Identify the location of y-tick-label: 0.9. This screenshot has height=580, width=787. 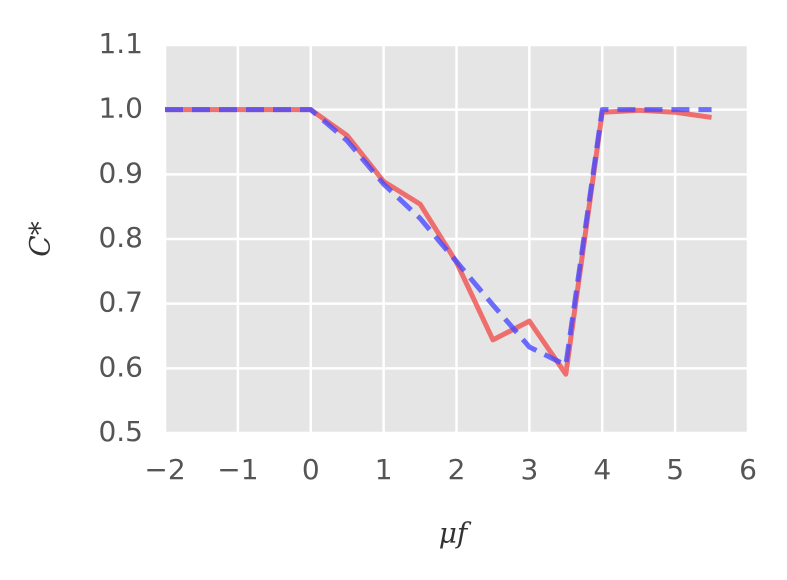
(120, 172).